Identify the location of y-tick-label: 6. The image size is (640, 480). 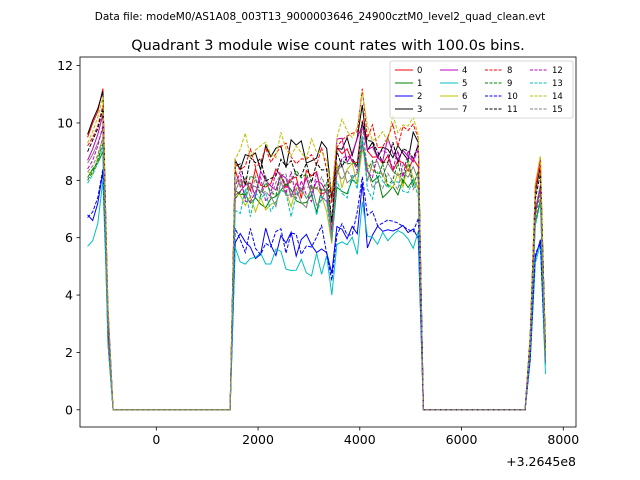
(69, 237).